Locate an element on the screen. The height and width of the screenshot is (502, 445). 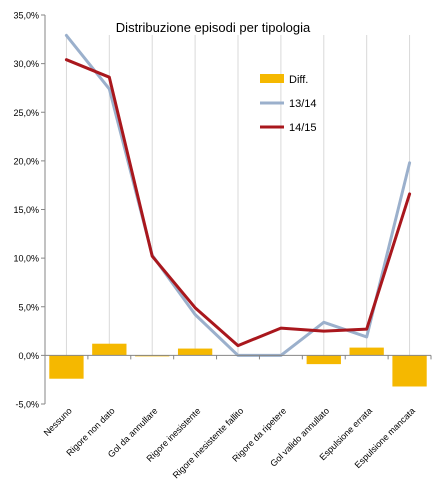
legend-label: 14/15 is located at coordinates (303, 128).